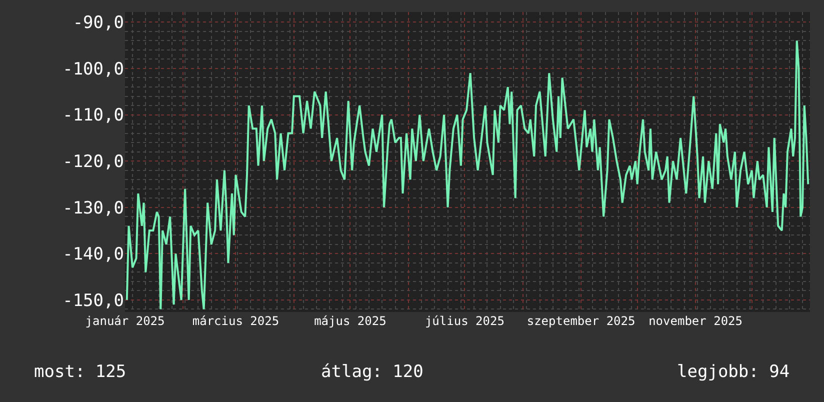  I want to click on y-tick-label: -120,0, so click(93, 162).